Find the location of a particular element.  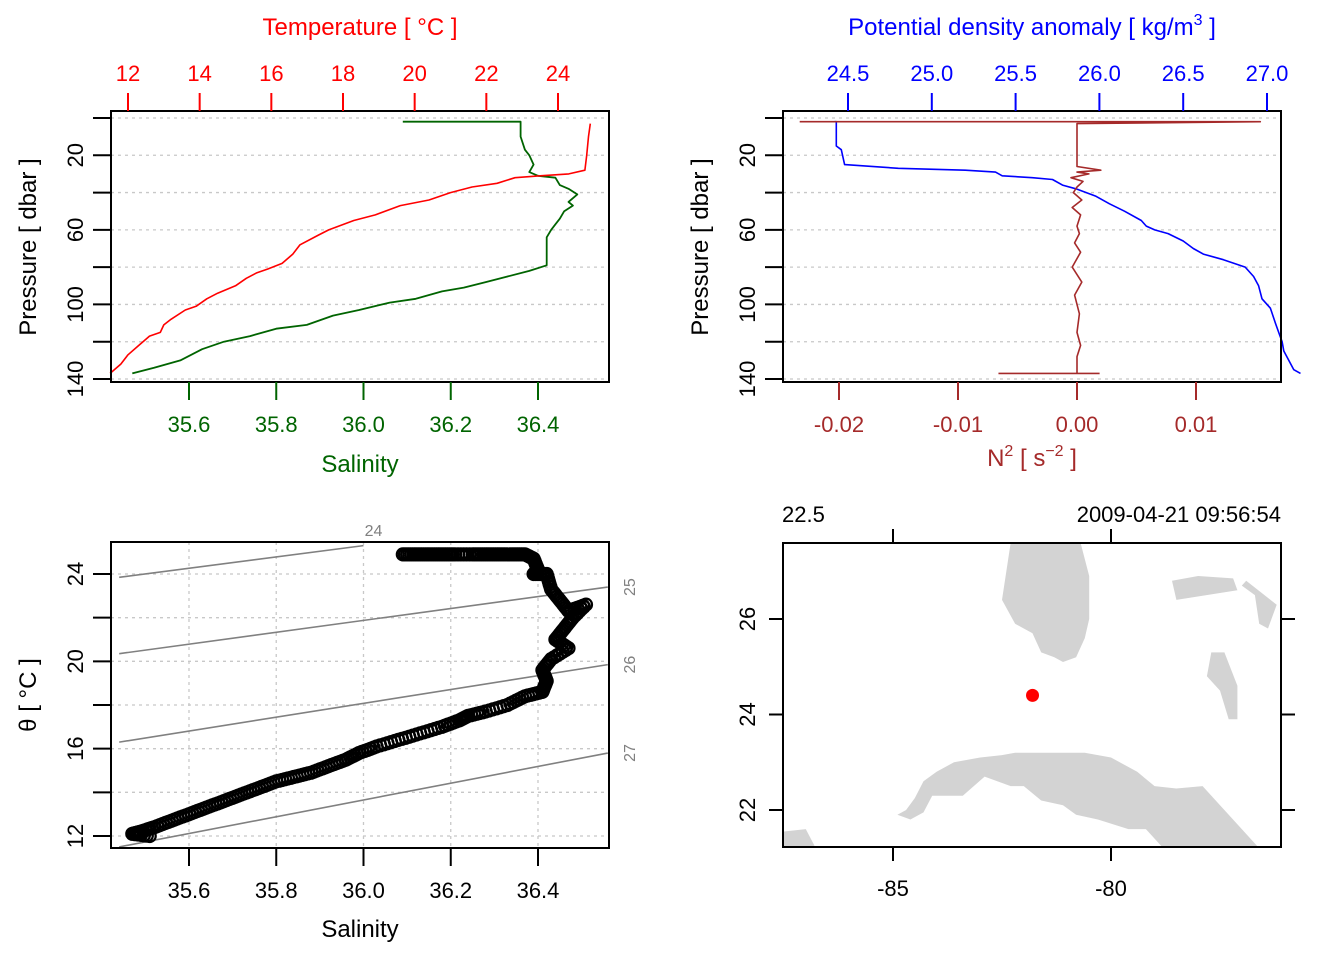

lon-tick-label: -80 is located at coordinates (1111, 888).